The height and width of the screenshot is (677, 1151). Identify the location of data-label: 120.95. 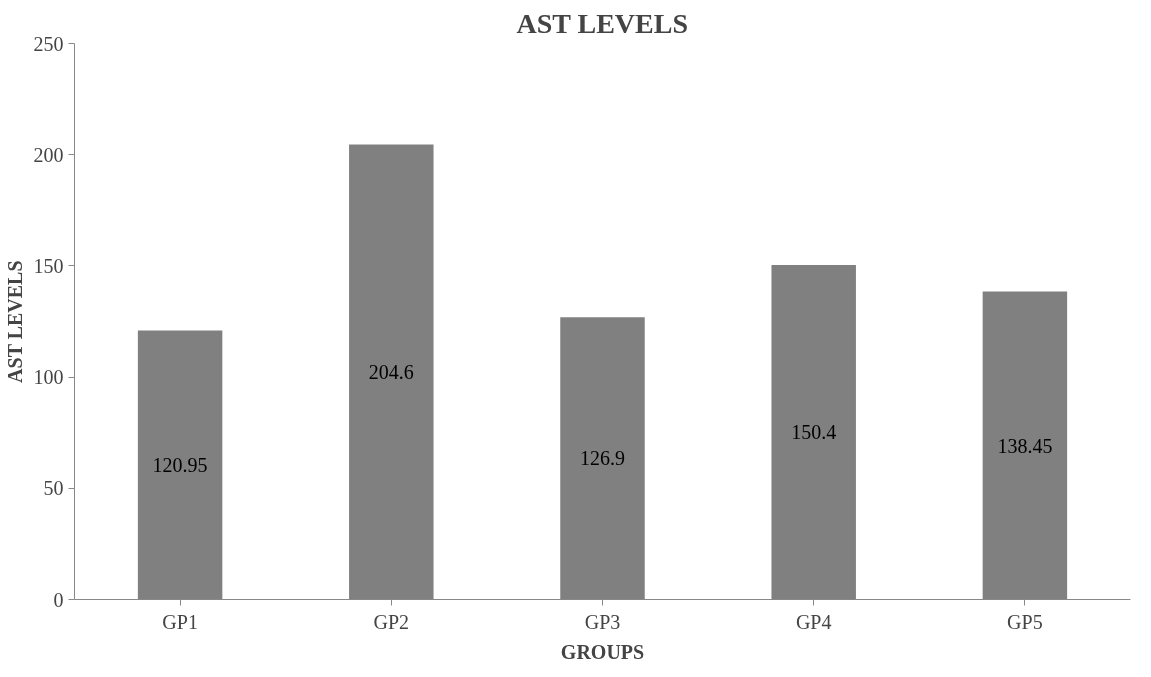
(180, 465).